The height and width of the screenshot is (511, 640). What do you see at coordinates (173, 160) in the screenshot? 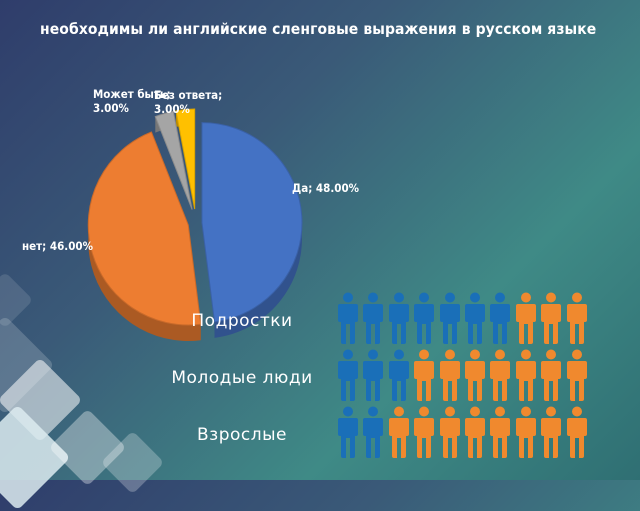
I see `pie-slice-может-быть` at bounding box center [173, 160].